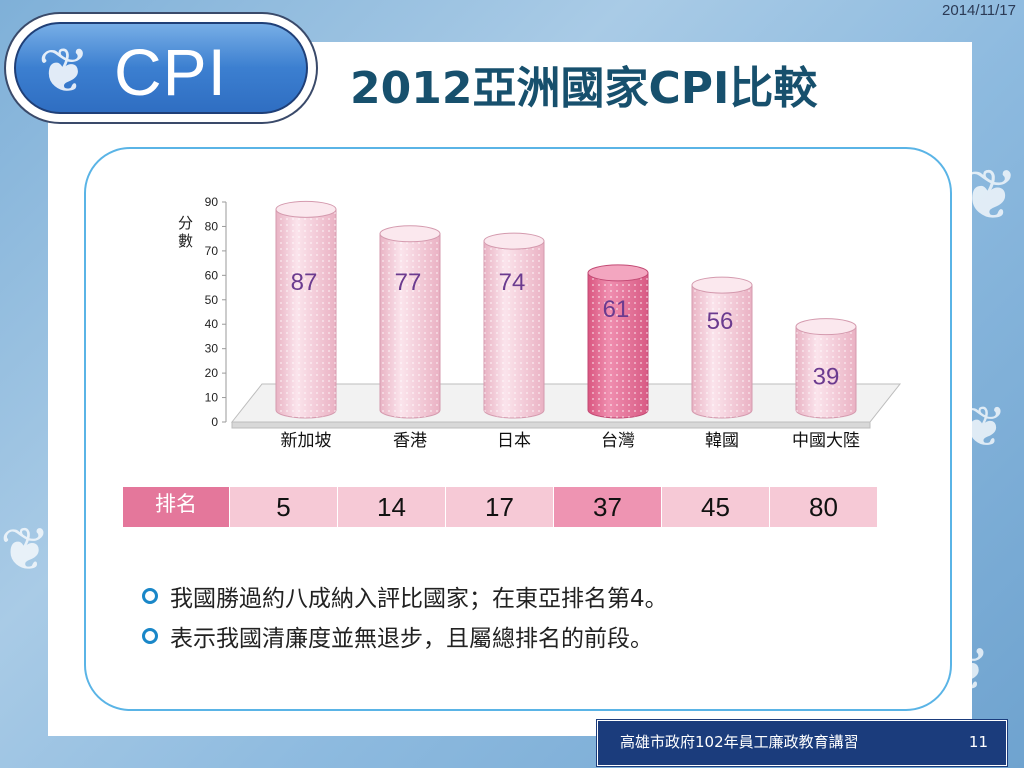 This screenshot has width=1024, height=768. I want to click on y-tick-label: 30, so click(212, 349).